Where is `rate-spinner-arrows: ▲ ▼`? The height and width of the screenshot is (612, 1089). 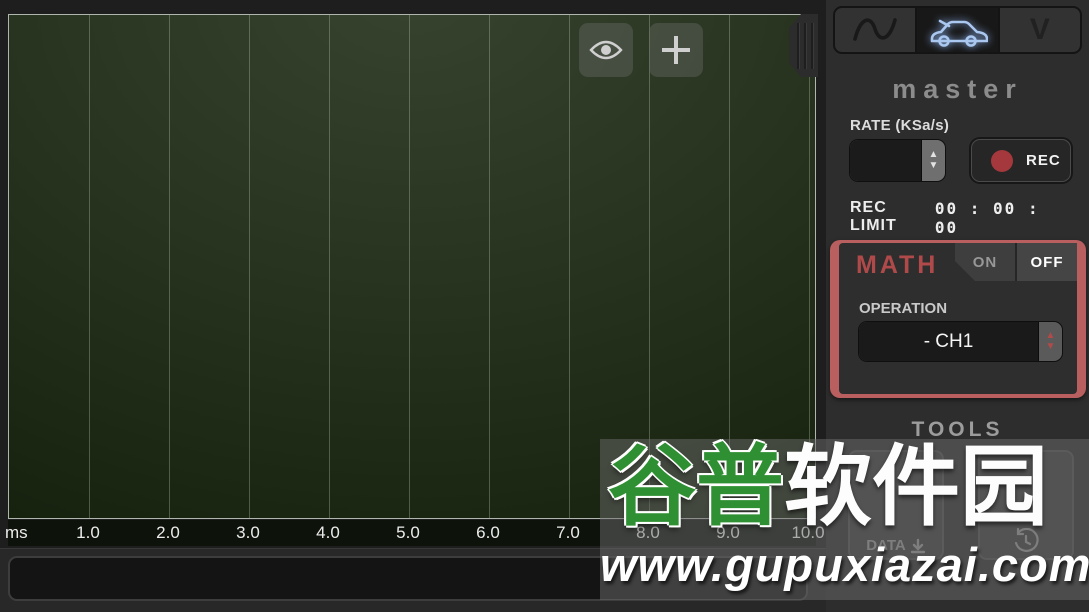
rate-spinner-arrows: ▲ ▼ is located at coordinates (933, 160).